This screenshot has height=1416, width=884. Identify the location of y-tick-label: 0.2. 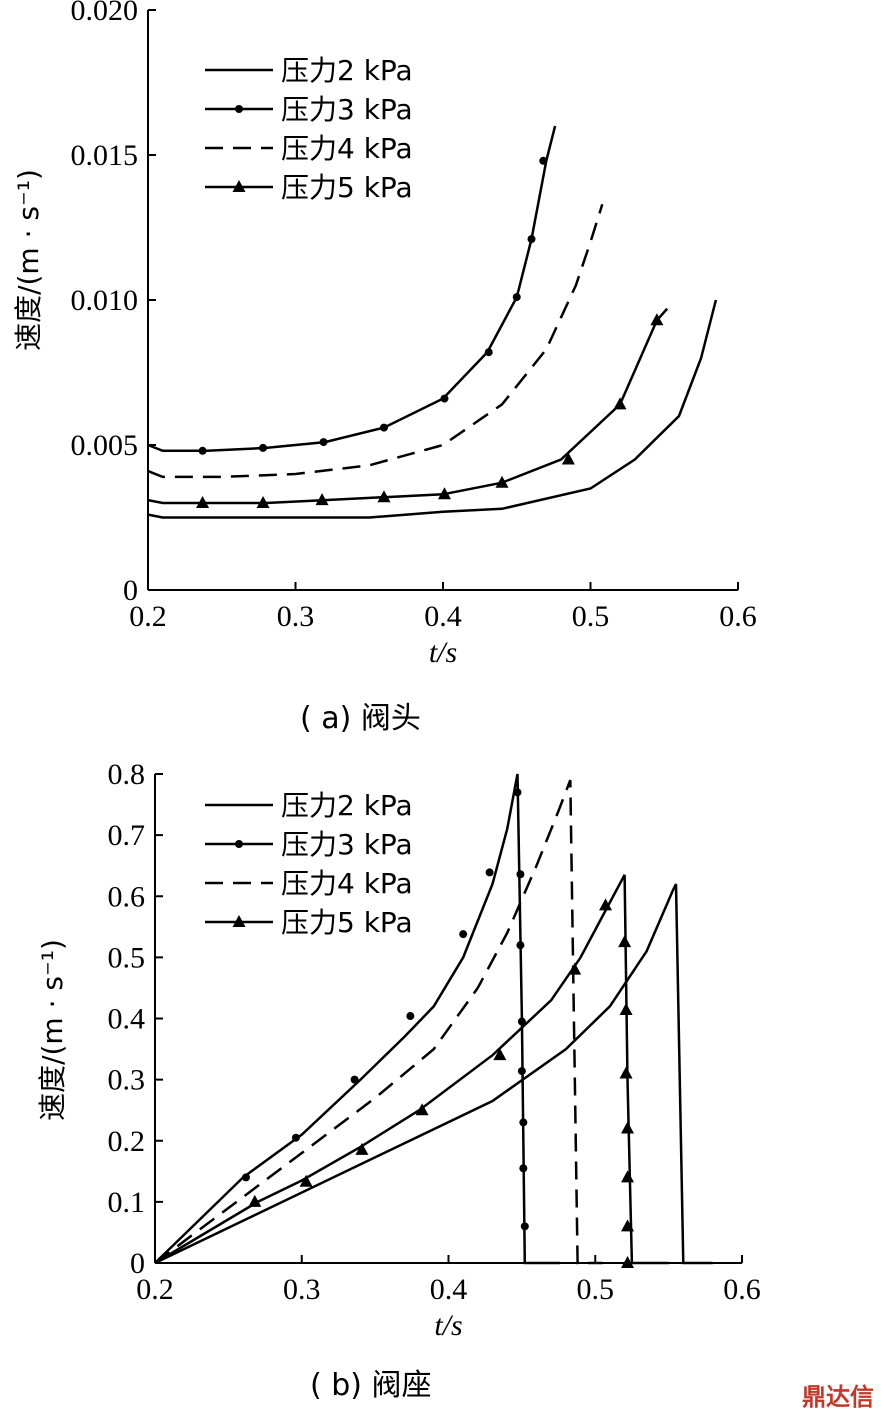
(127, 1141).